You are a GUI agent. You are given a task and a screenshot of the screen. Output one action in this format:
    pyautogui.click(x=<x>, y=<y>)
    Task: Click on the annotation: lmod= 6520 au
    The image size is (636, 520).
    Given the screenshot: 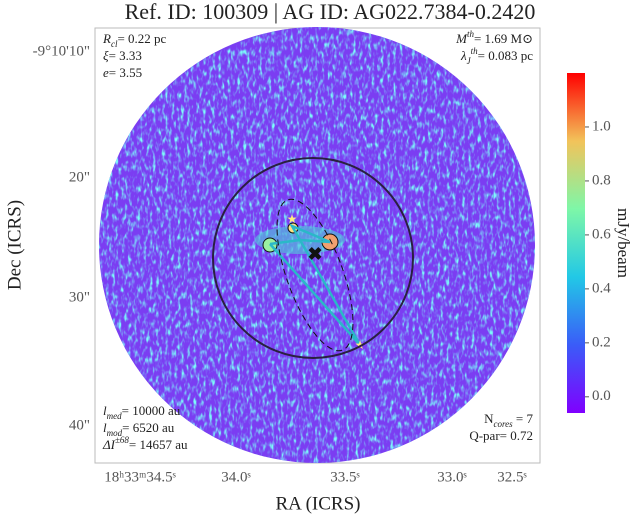 What is the action you would take?
    pyautogui.click(x=139, y=429)
    